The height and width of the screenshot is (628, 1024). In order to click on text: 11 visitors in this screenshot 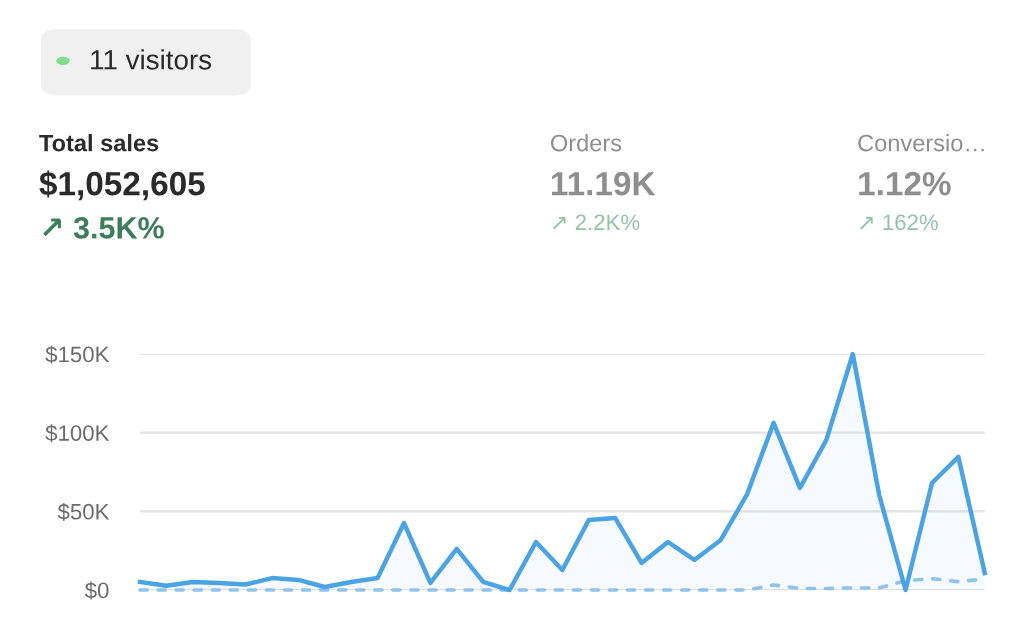, I will do `click(151, 59)`.